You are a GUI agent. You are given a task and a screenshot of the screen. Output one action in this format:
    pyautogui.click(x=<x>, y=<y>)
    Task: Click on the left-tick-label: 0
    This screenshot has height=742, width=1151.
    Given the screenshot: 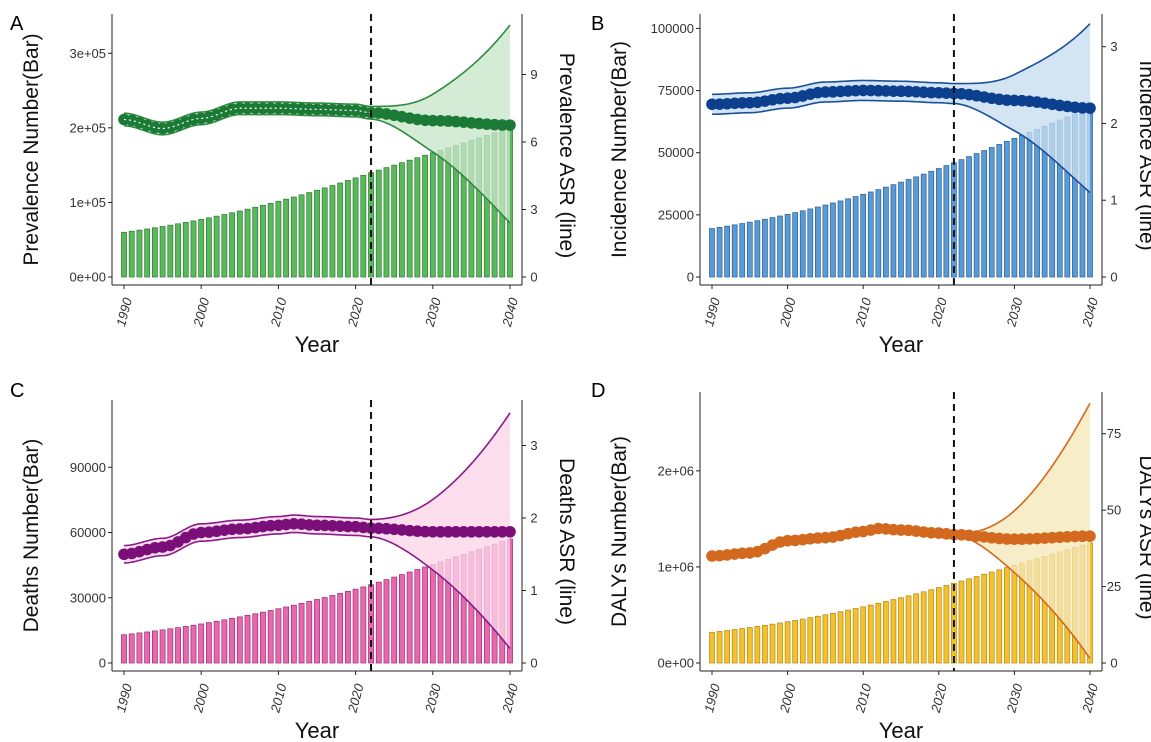 What is the action you would take?
    pyautogui.click(x=102, y=663)
    